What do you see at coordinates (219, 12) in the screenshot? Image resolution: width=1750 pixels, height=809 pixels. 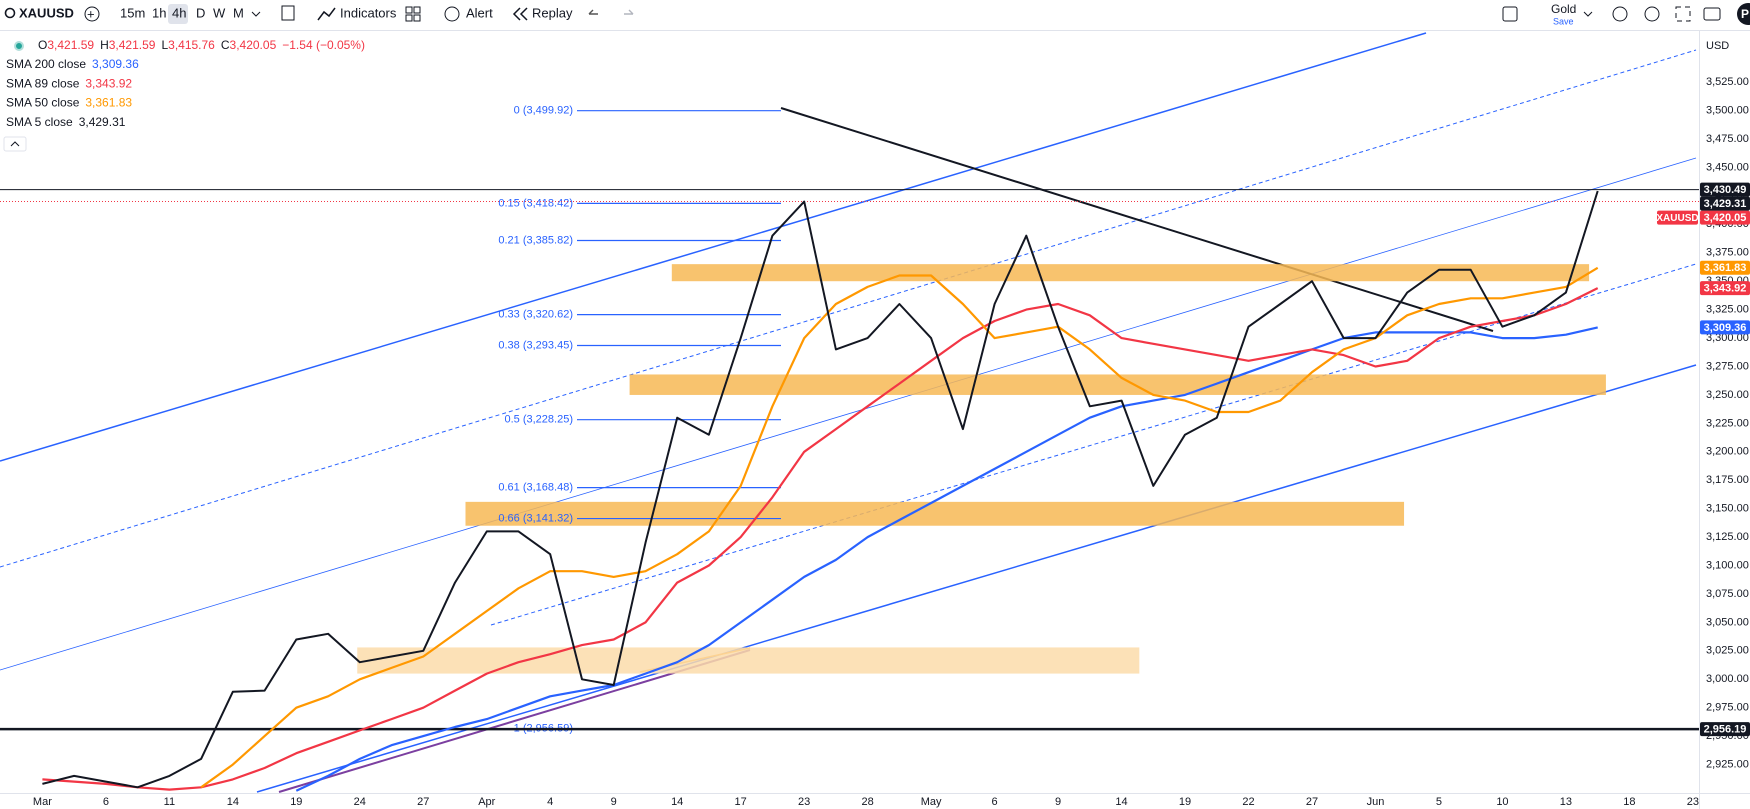 I see `interval-button: W` at bounding box center [219, 12].